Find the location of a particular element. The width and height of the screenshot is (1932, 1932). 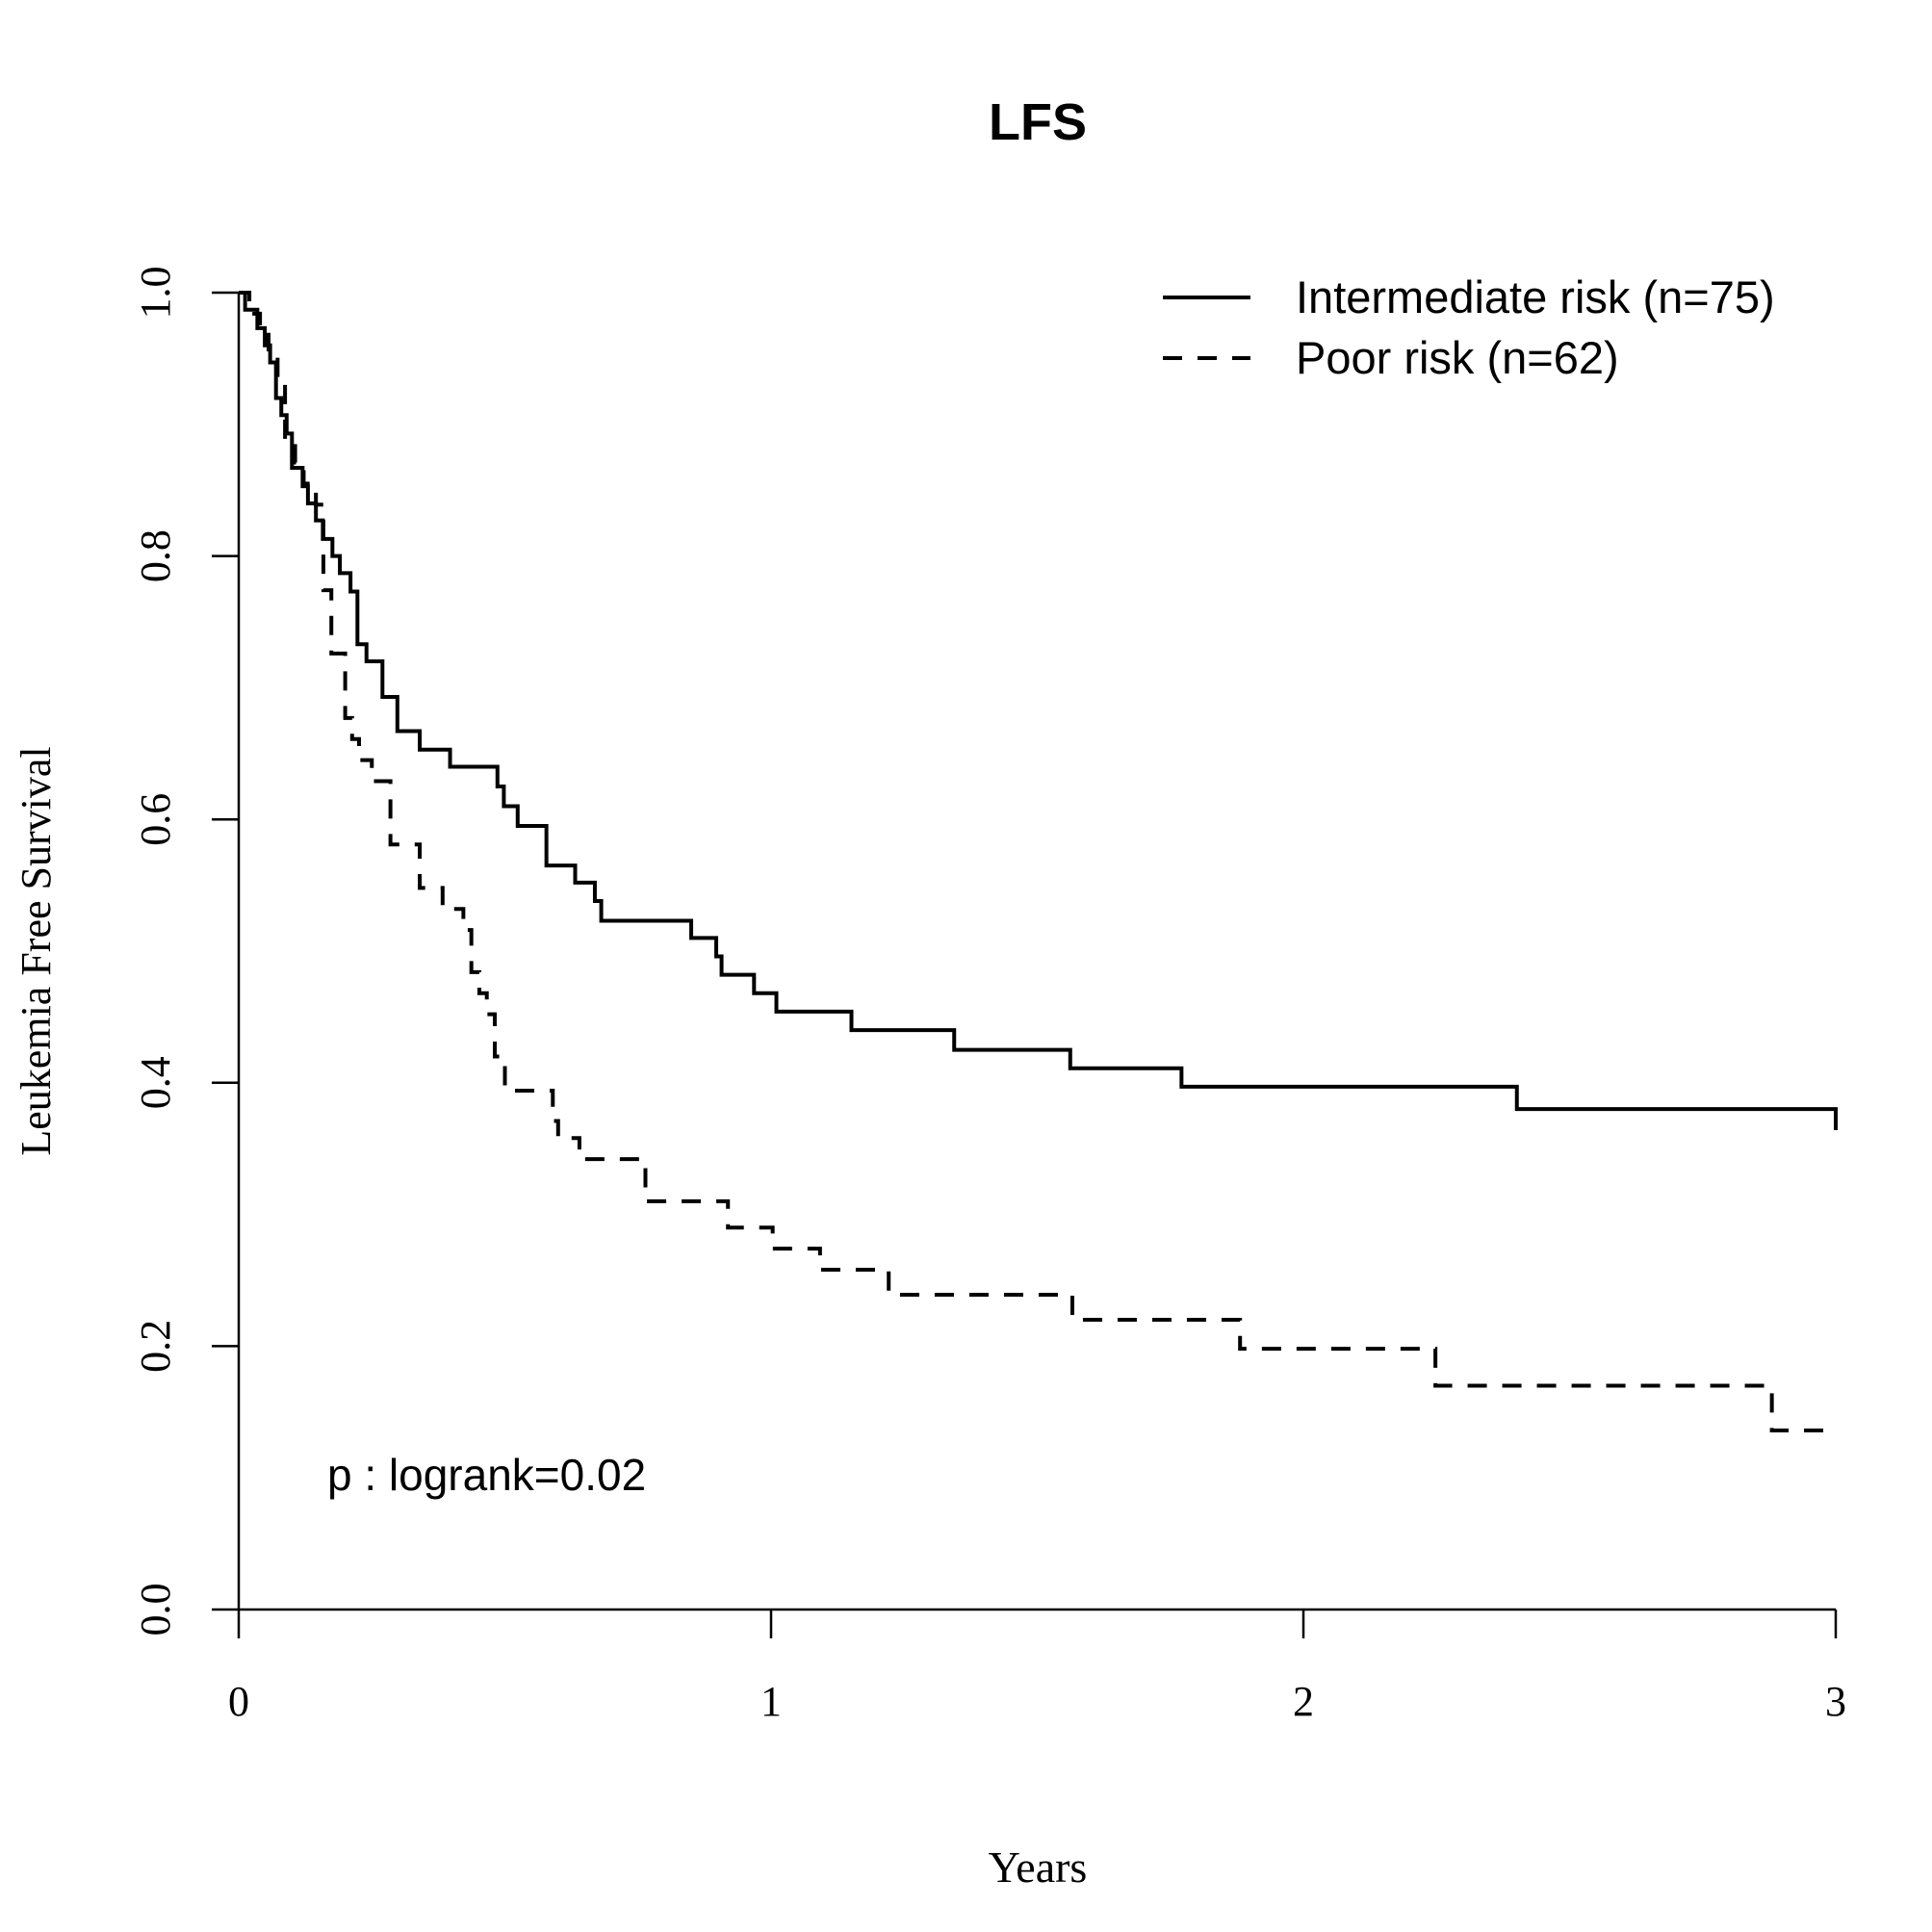

logrank-annotation: p : logrank=0.02 is located at coordinates (487, 1475).